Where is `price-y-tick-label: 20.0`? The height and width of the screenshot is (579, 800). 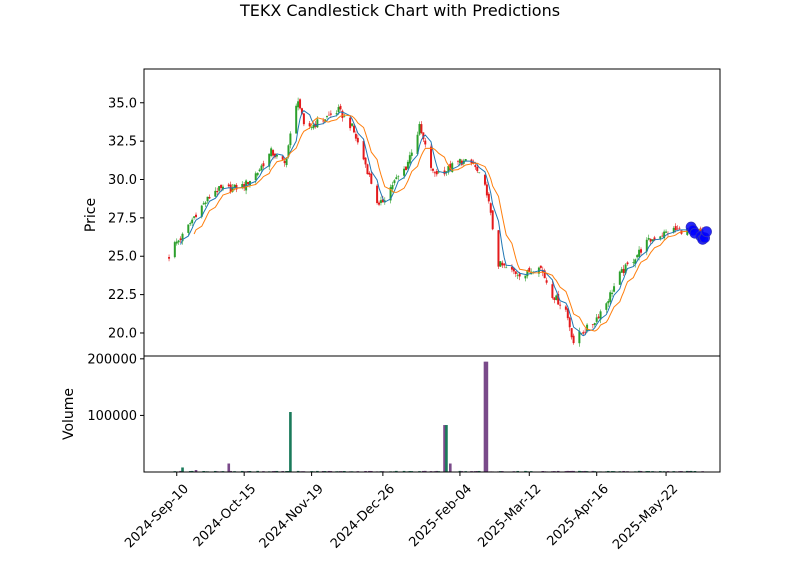 price-y-tick-label: 20.0 is located at coordinates (122, 333).